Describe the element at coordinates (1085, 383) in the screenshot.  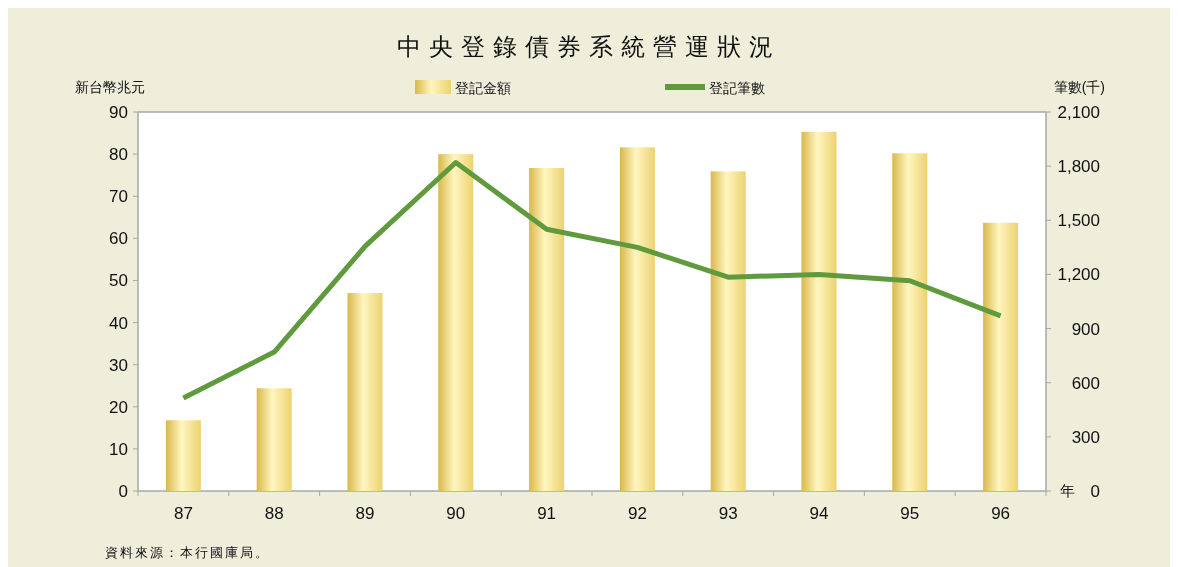
I see `y2-tick-label: 600` at that location.